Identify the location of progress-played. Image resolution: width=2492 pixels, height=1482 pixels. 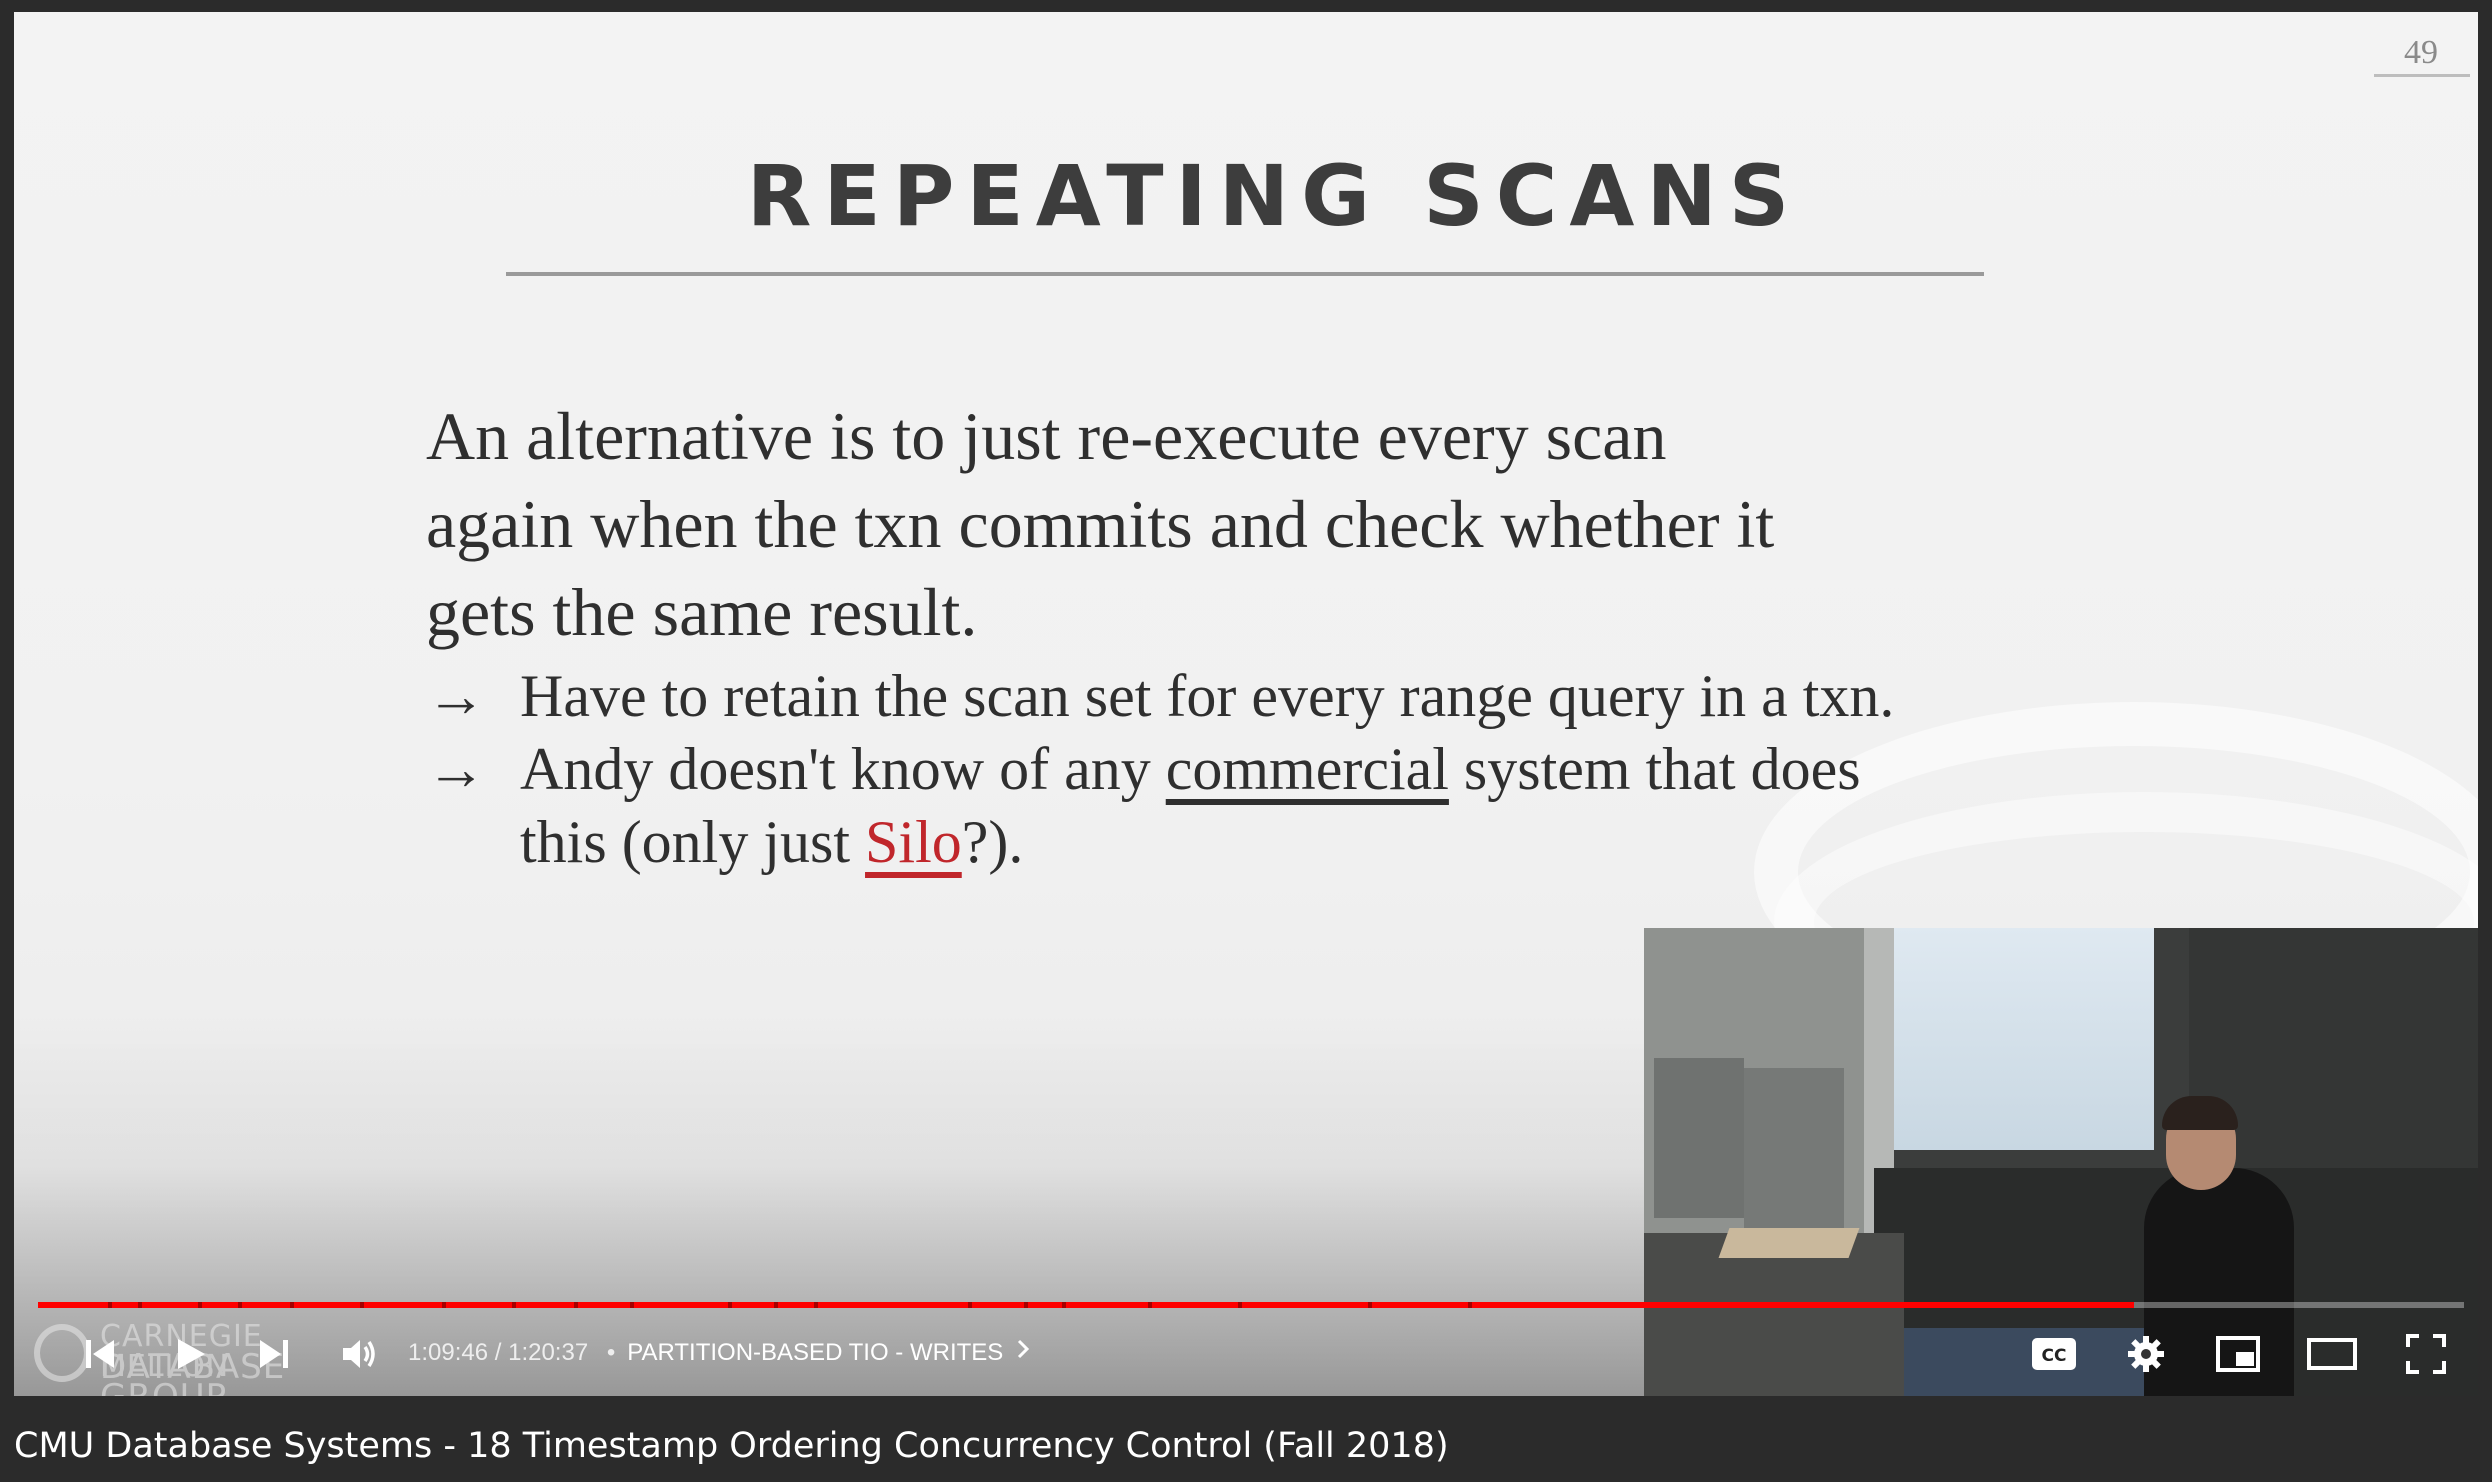
(1086, 1305).